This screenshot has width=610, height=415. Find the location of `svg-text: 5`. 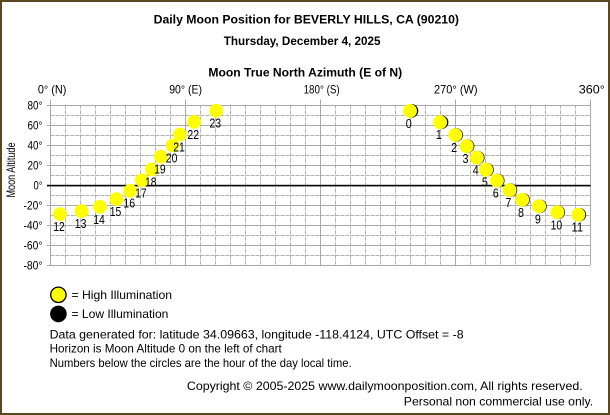

svg-text: 5 is located at coordinates (485, 183).